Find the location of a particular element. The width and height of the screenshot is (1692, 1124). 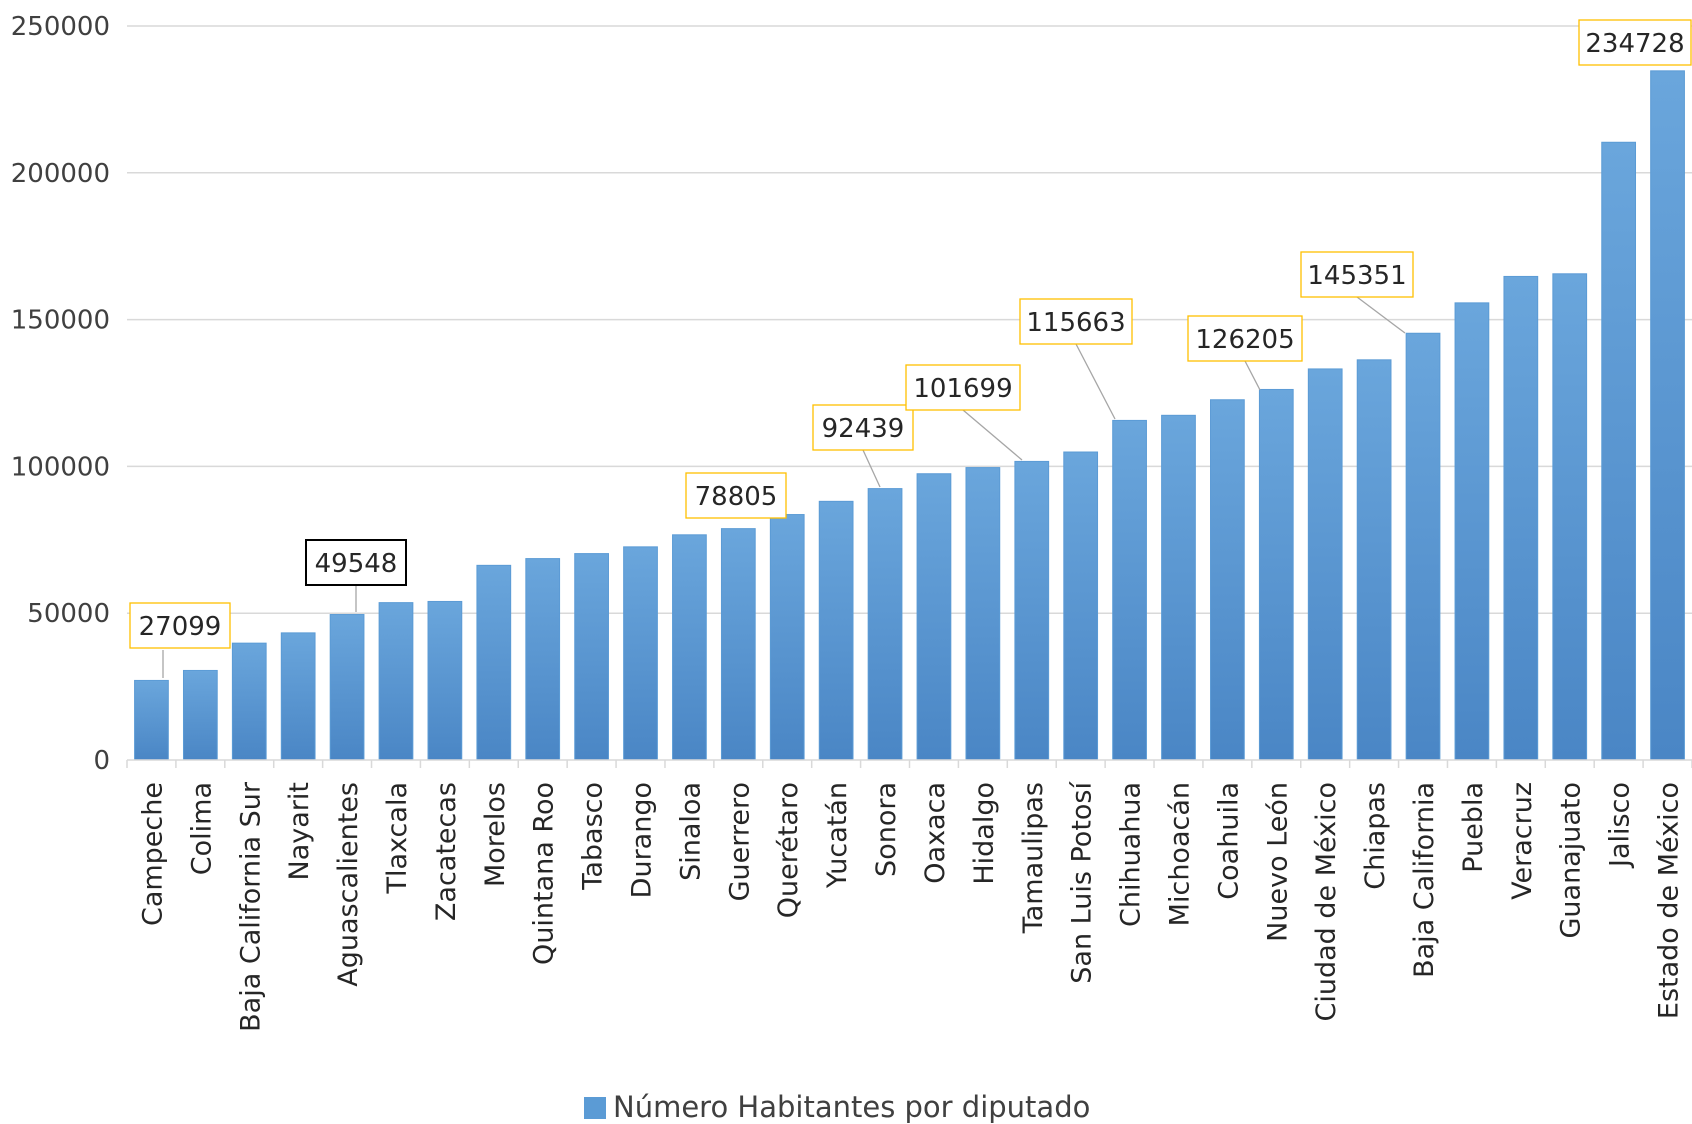

x-tick-label: Baja California is located at coordinates (1424, 880).